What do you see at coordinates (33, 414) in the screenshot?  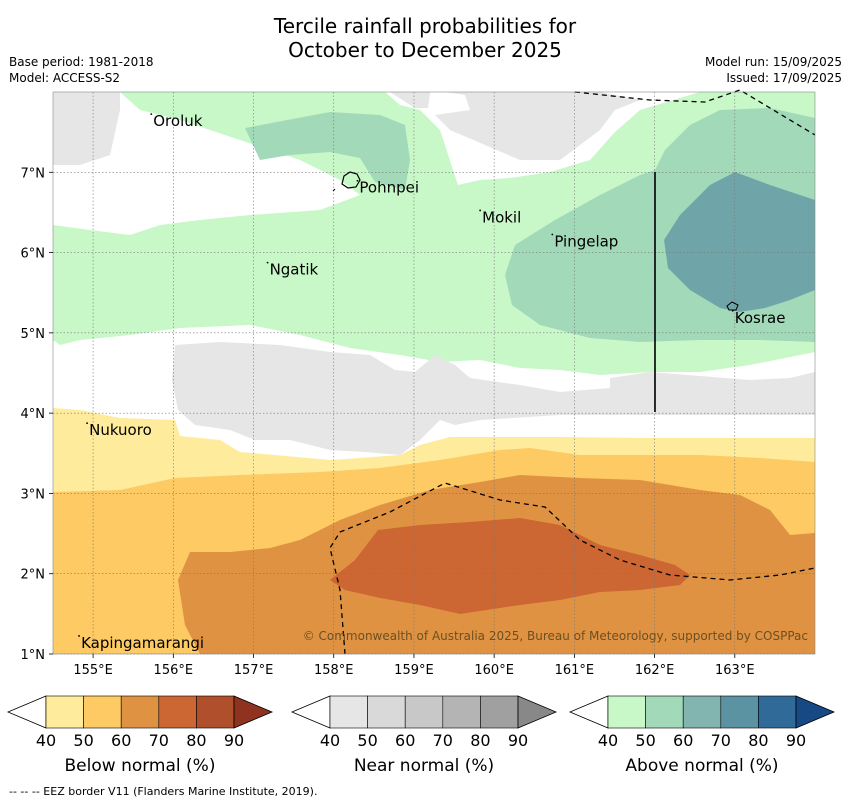 I see `lat-tick-label: 4°N` at bounding box center [33, 414].